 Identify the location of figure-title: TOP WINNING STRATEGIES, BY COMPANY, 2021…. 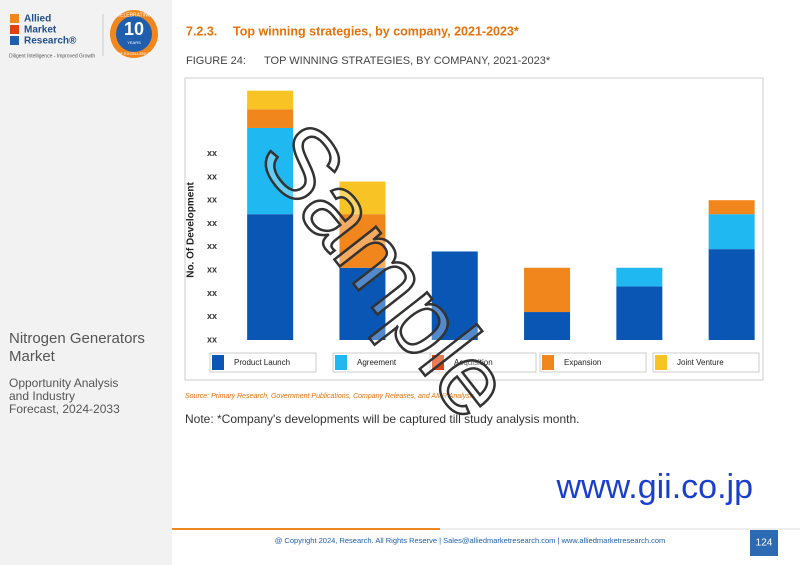
(407, 61).